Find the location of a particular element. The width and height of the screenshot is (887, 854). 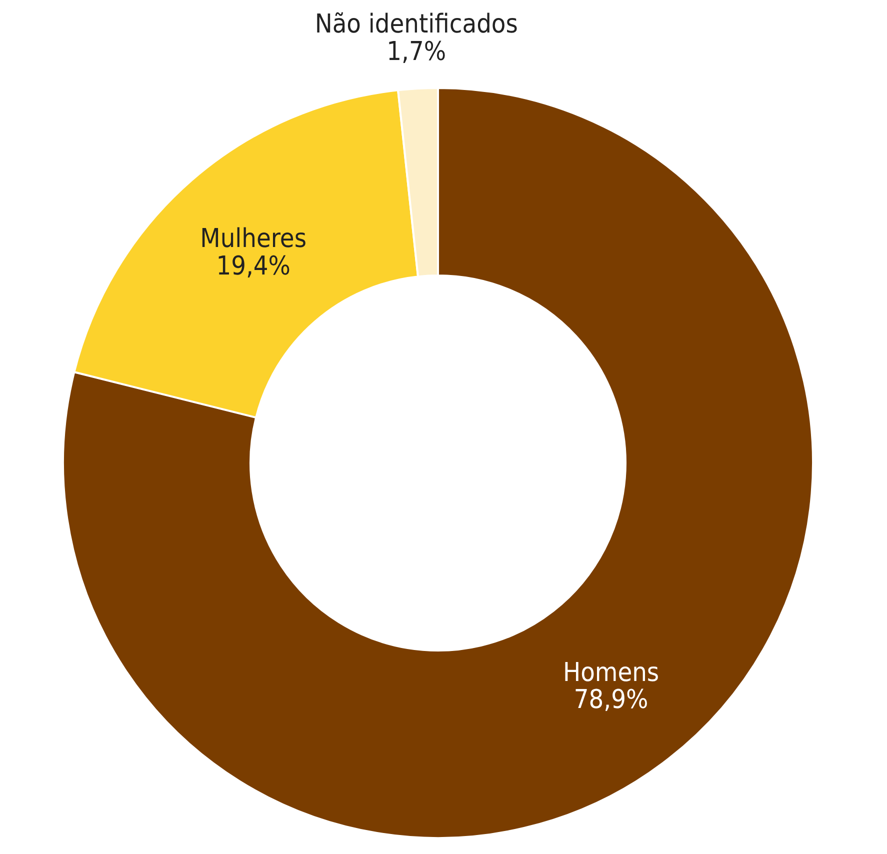

data-label: 19,4% is located at coordinates (253, 266).